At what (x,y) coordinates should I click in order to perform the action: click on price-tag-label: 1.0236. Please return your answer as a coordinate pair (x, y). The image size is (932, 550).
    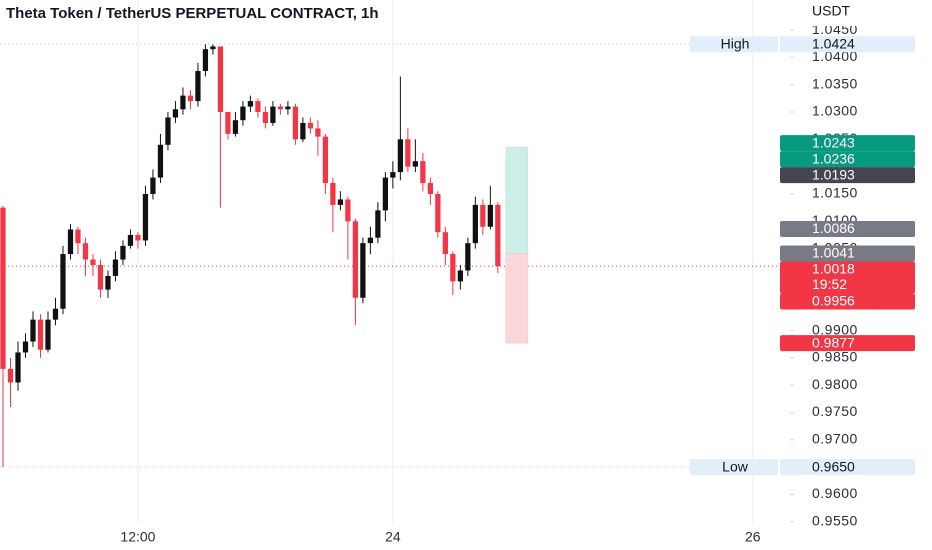
    Looking at the image, I should click on (833, 158).